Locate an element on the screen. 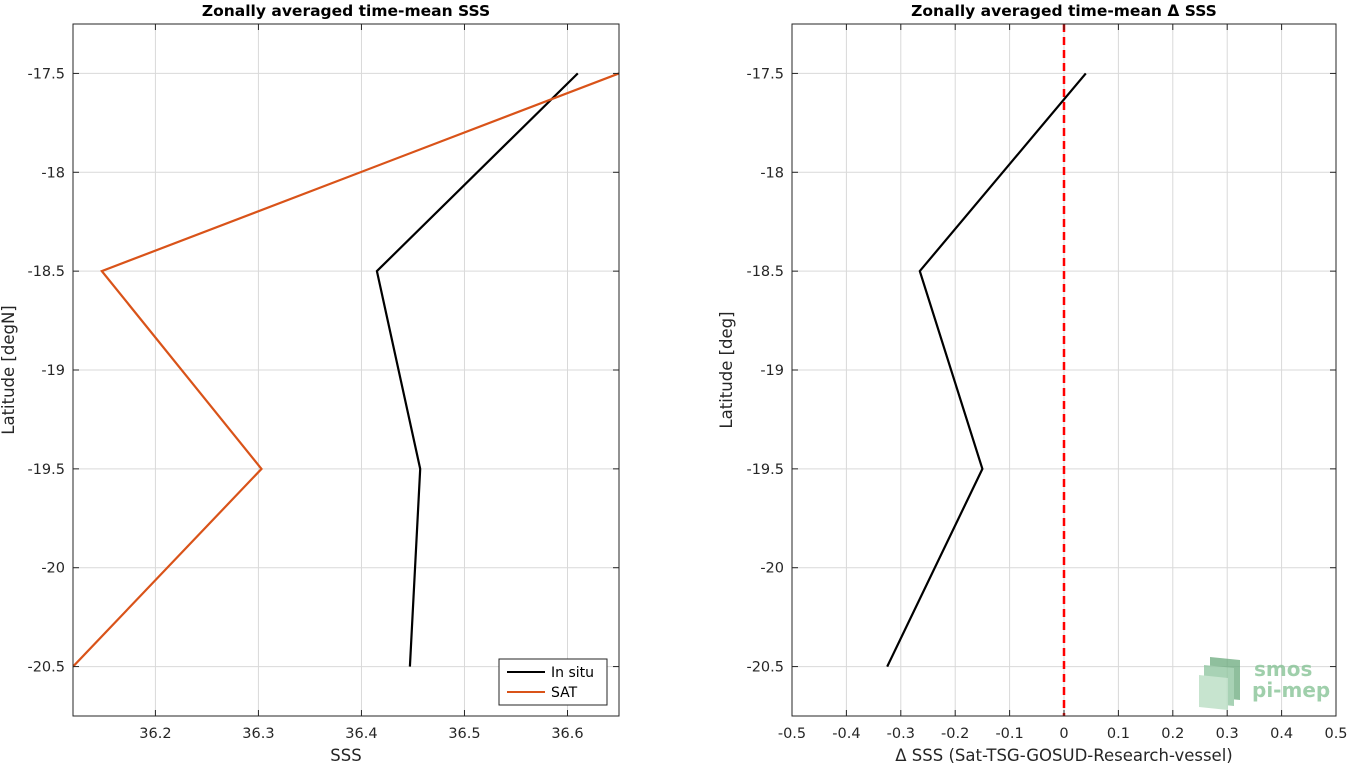  delta-y-tick-label: -17.5 is located at coordinates (765, 74).